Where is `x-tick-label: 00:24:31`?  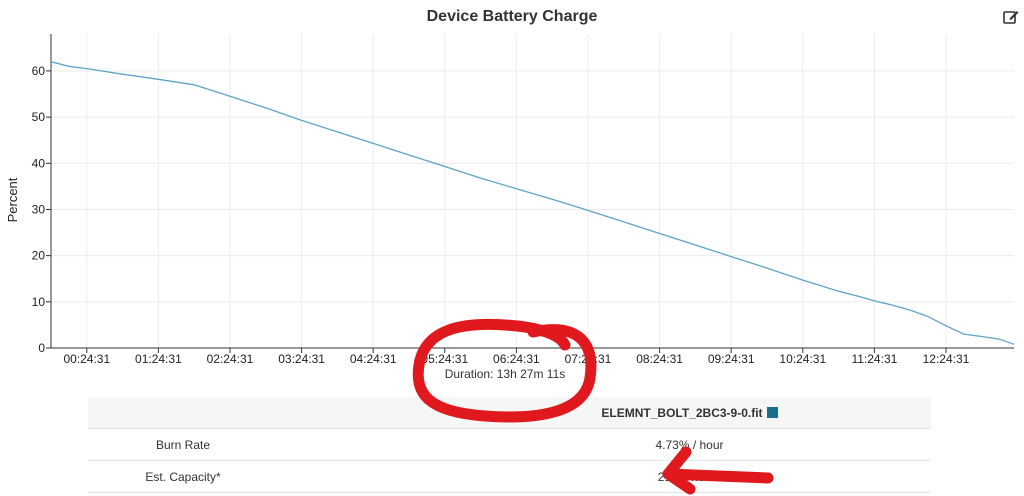 x-tick-label: 00:24:31 is located at coordinates (86, 359).